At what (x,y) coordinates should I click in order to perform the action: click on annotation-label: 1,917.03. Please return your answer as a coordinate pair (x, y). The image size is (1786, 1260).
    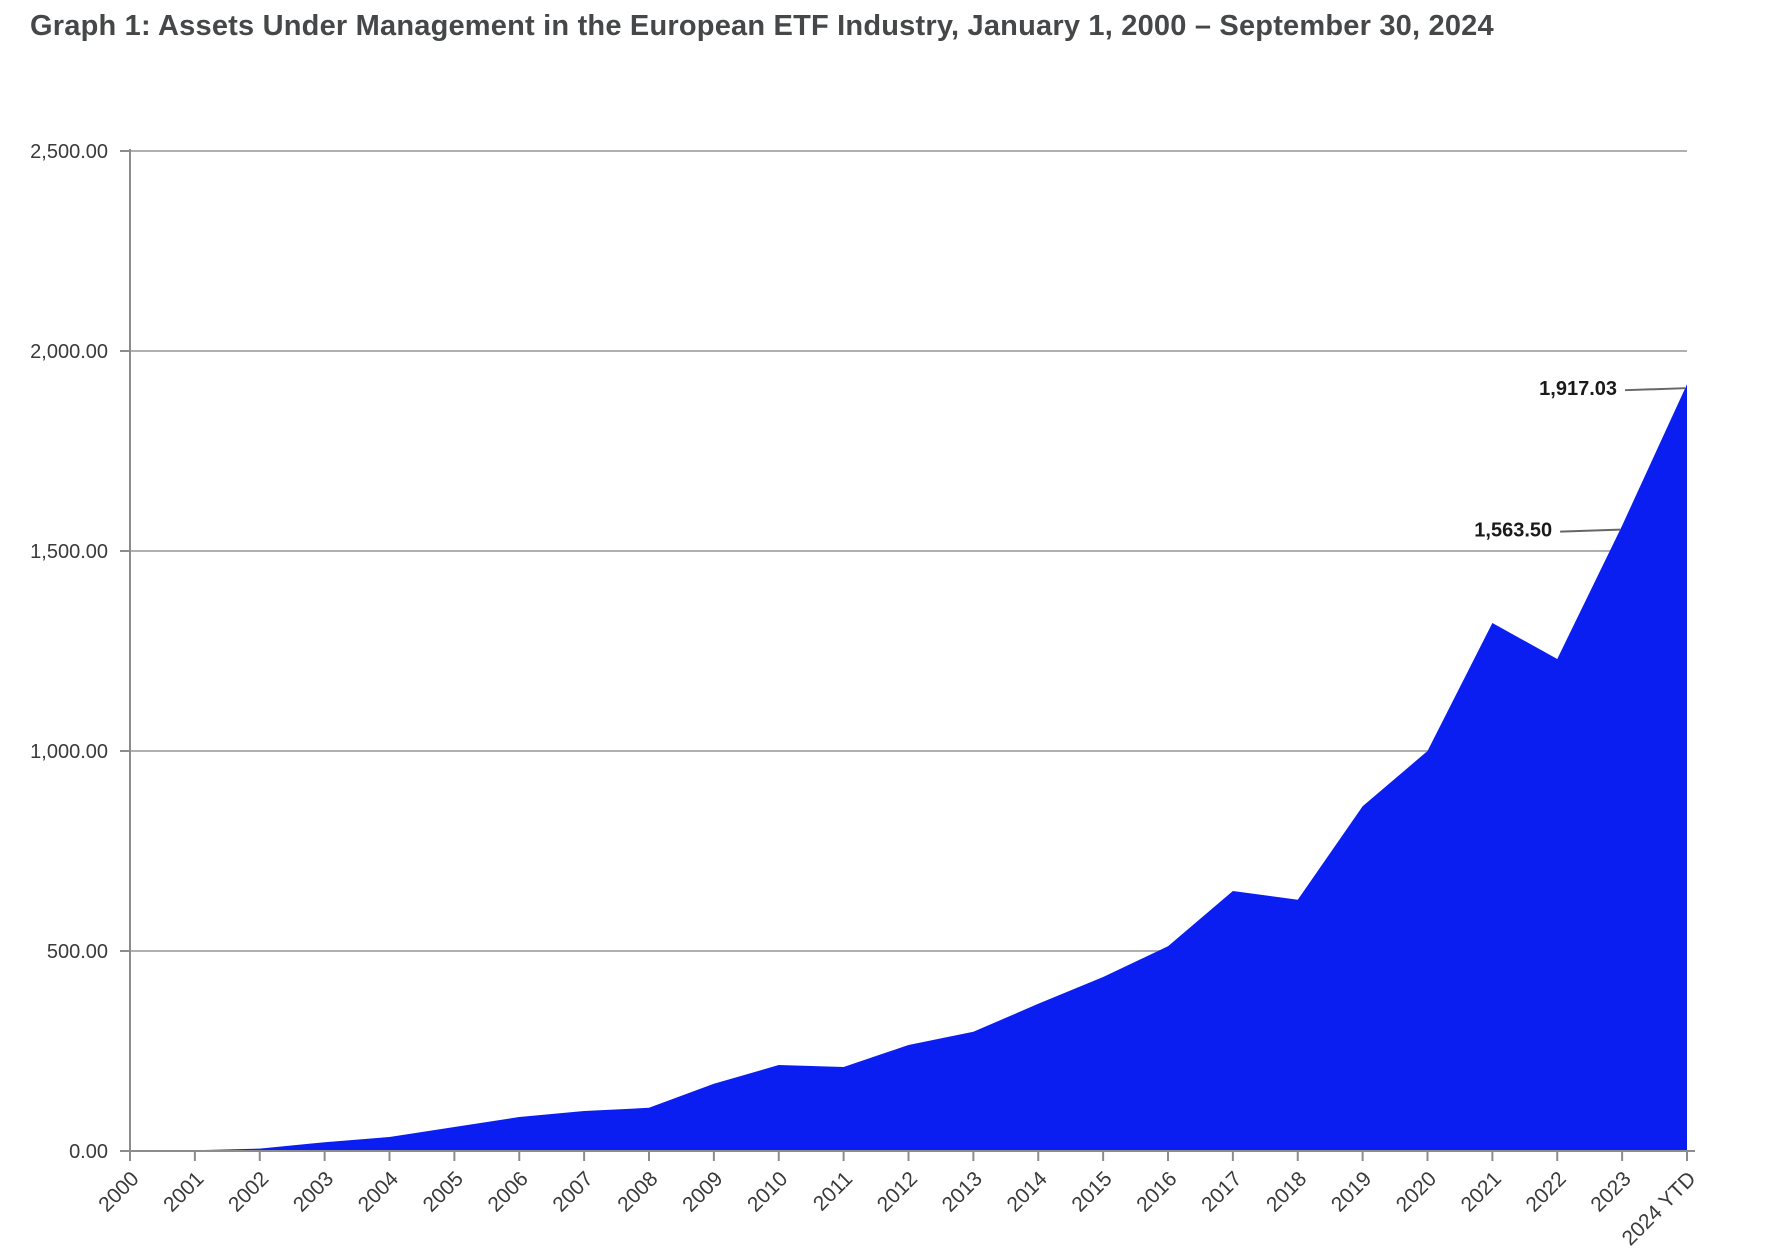
    Looking at the image, I should click on (1578, 389).